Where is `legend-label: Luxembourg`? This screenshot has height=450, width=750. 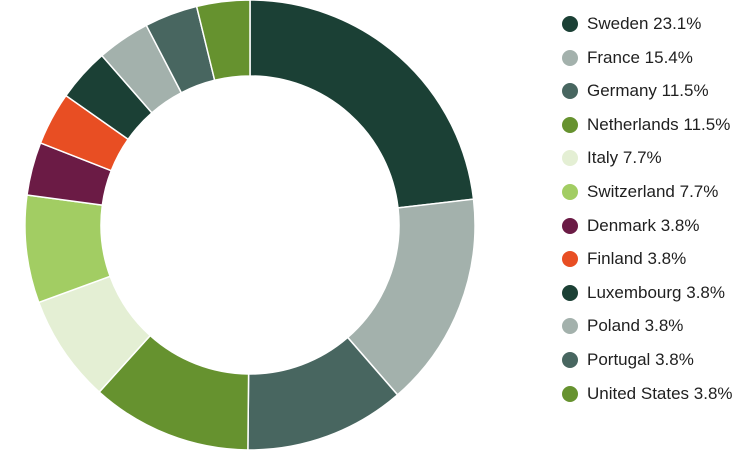 legend-label: Luxembourg is located at coordinates (634, 292).